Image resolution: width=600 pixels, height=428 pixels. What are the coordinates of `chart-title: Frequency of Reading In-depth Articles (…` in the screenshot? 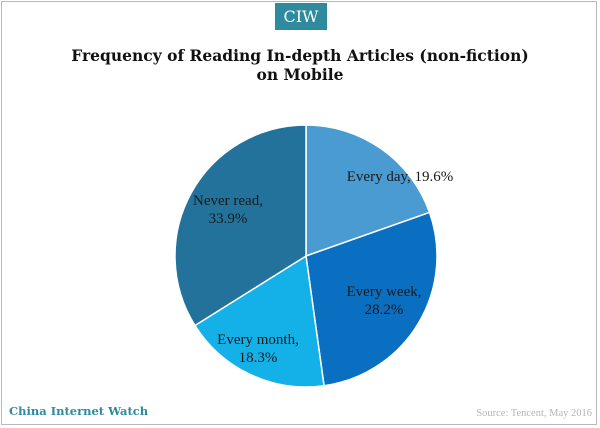 It's located at (300, 65).